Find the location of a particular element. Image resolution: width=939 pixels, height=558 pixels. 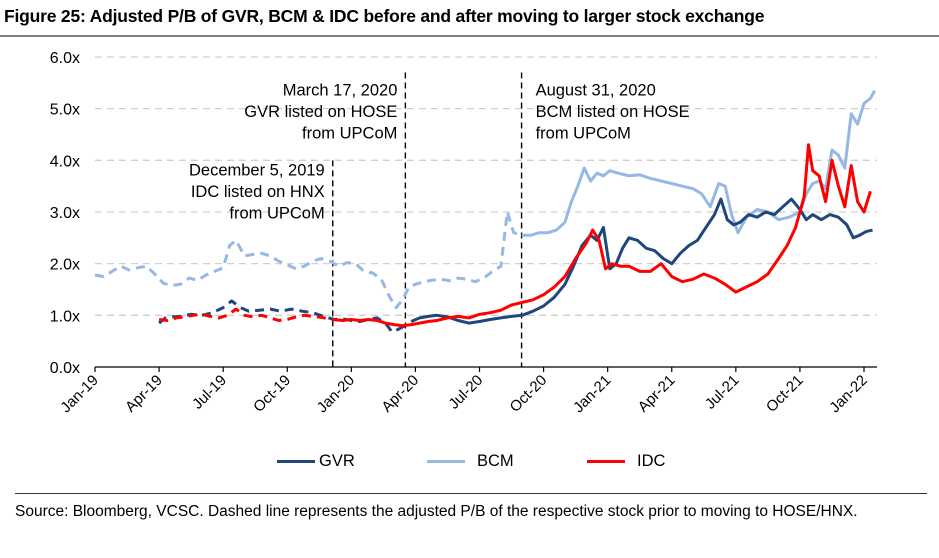

legend-swatch-gvr is located at coordinates (296, 461).